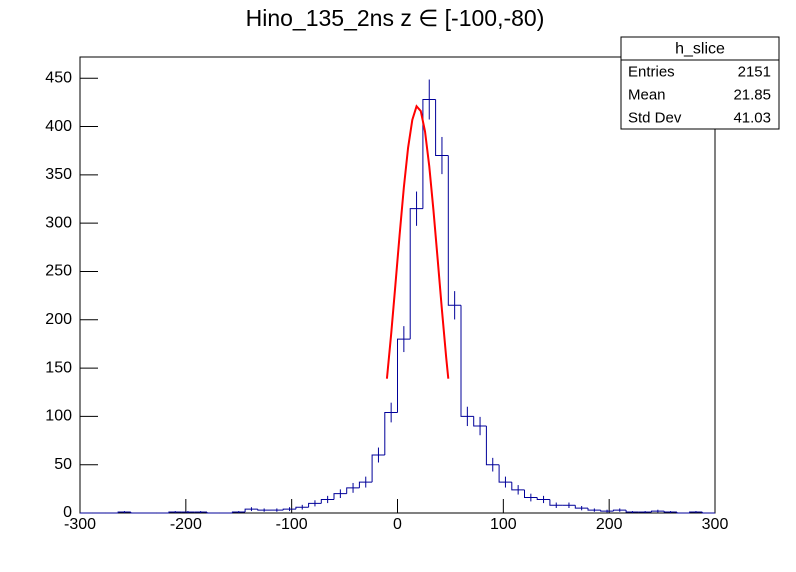  What do you see at coordinates (58, 126) in the screenshot?
I see `y-tick-label: 400` at bounding box center [58, 126].